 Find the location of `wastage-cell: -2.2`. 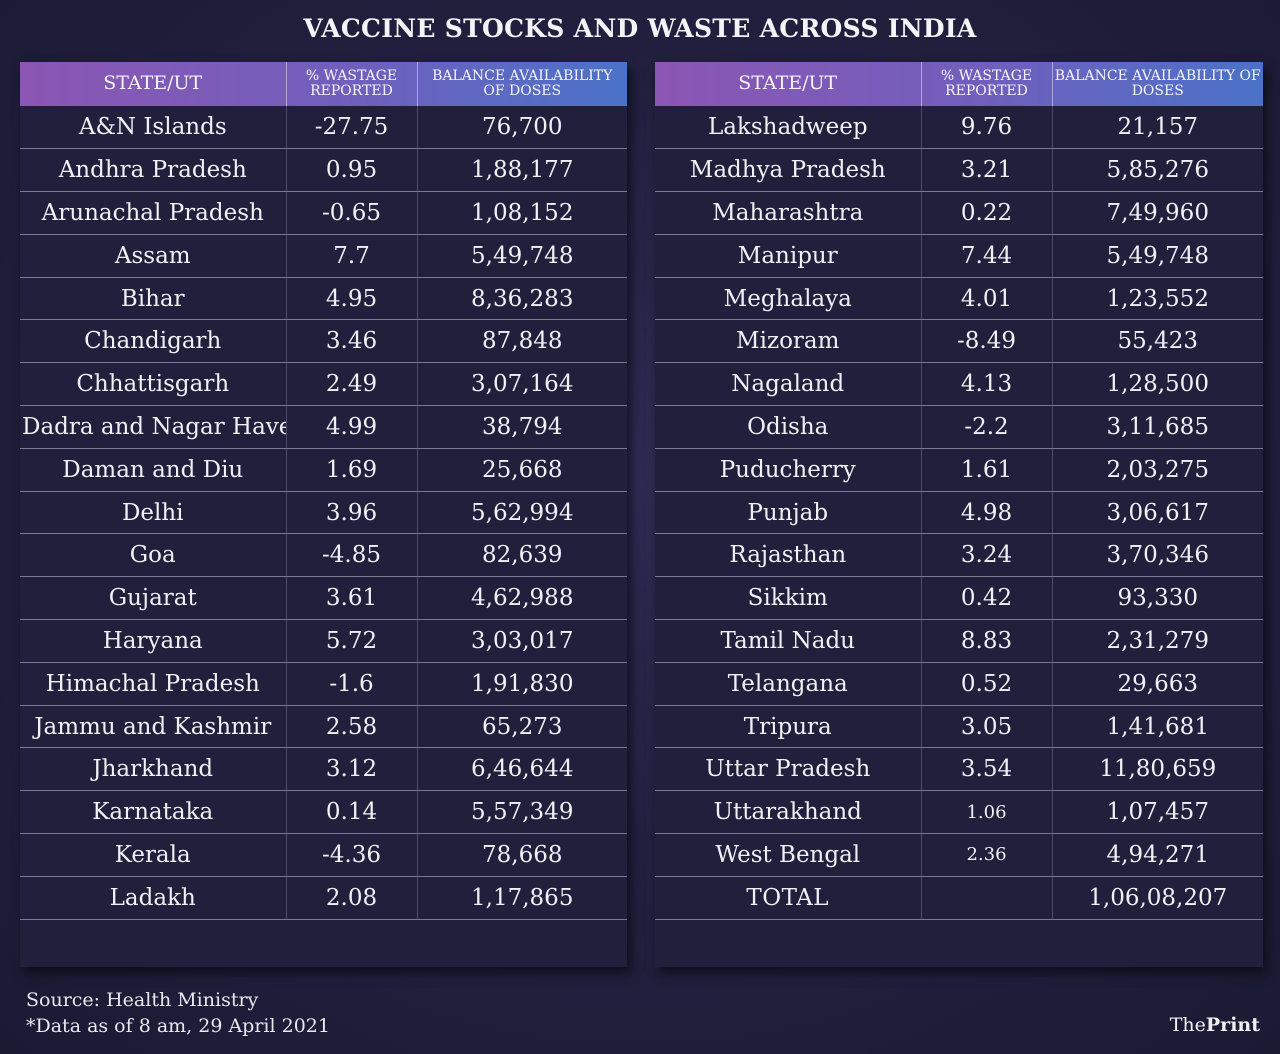

wastage-cell: -2.2 is located at coordinates (987, 427).